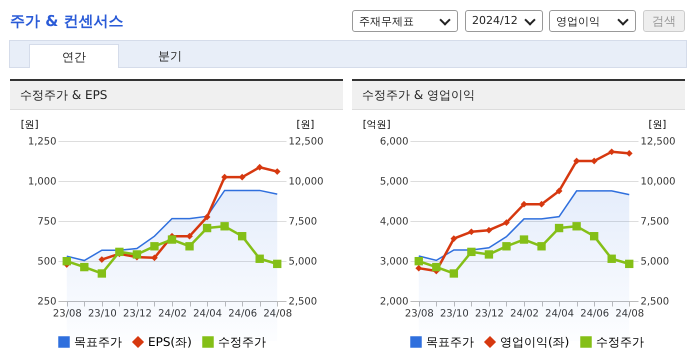  What do you see at coordinates (42, 142) in the screenshot?
I see `y-tick-label: 1,250` at bounding box center [42, 142].